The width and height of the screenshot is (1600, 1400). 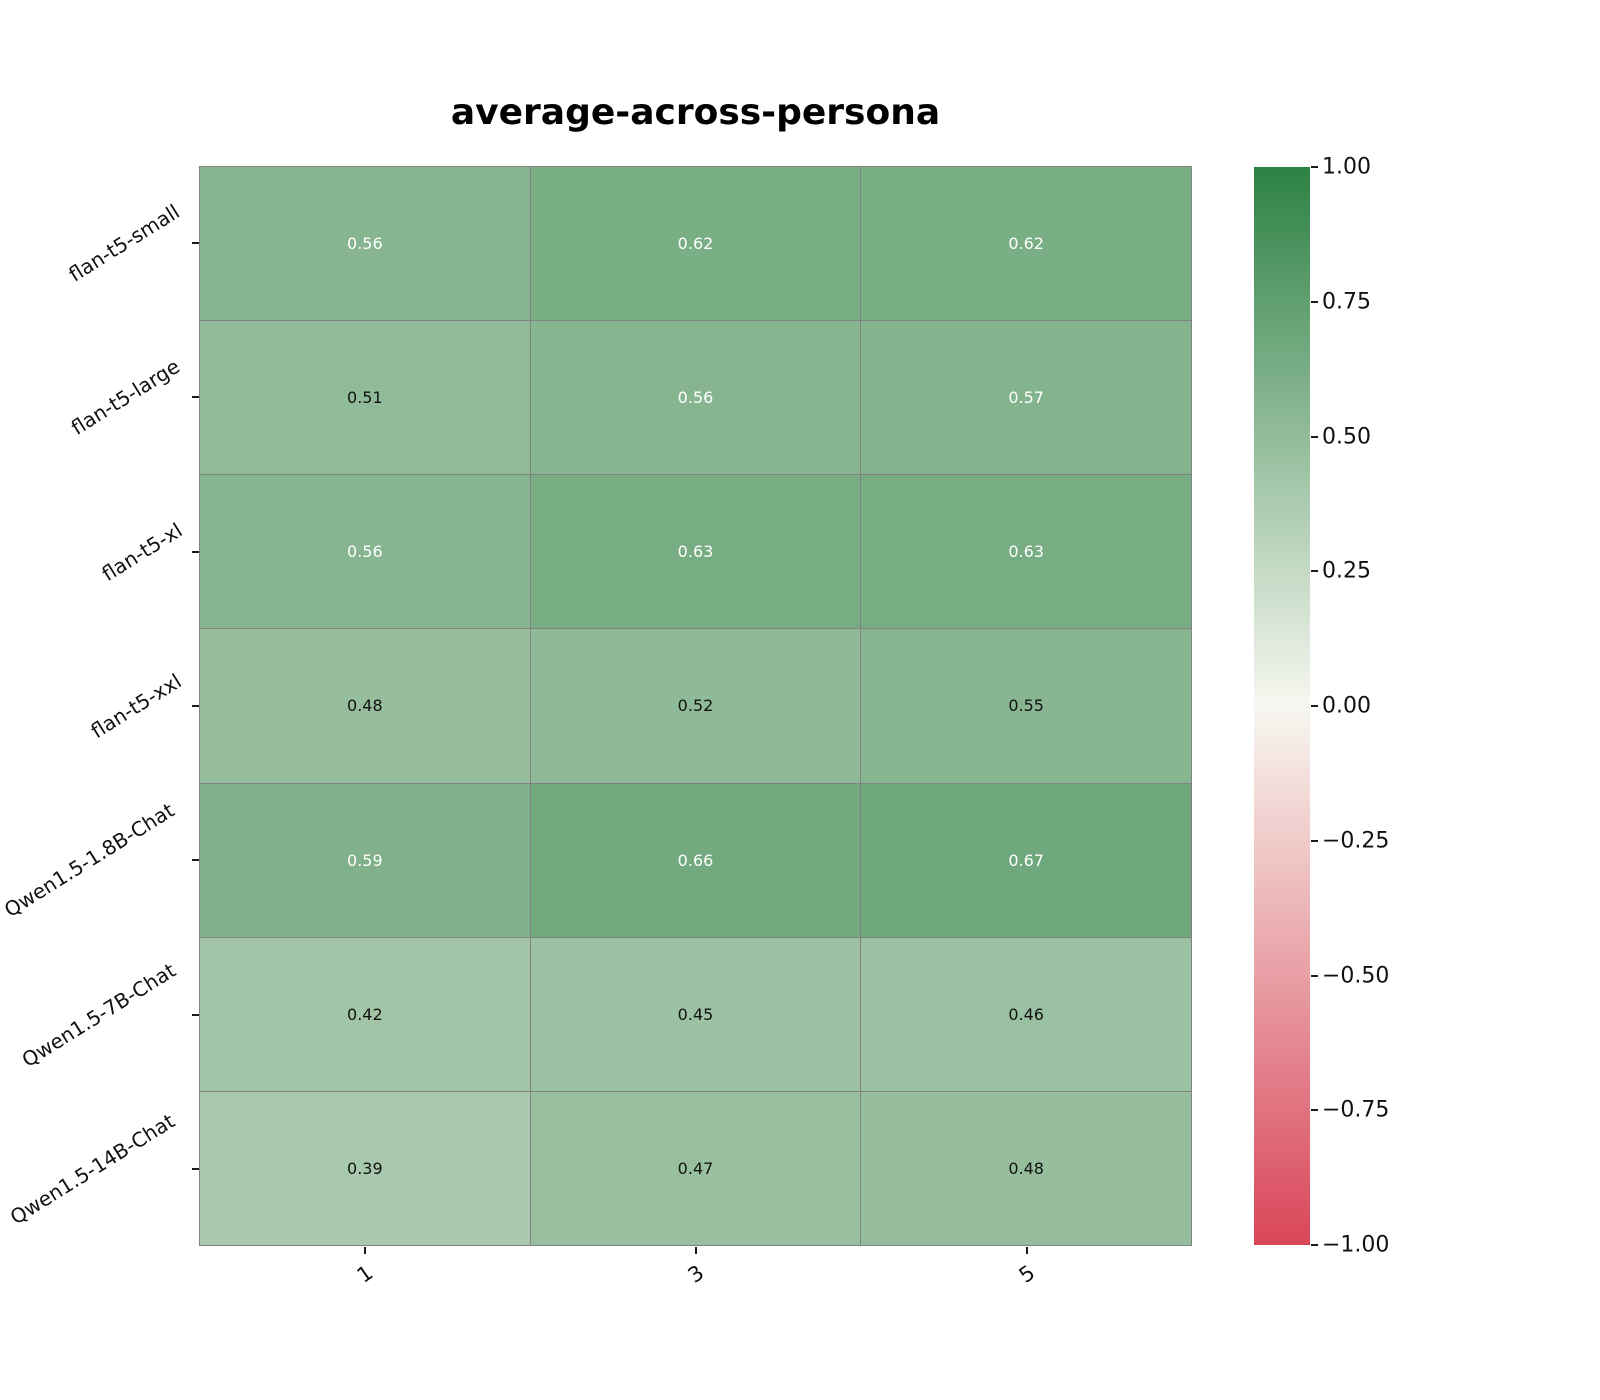 I want to click on cell-value: 0.39, so click(x=365, y=1168).